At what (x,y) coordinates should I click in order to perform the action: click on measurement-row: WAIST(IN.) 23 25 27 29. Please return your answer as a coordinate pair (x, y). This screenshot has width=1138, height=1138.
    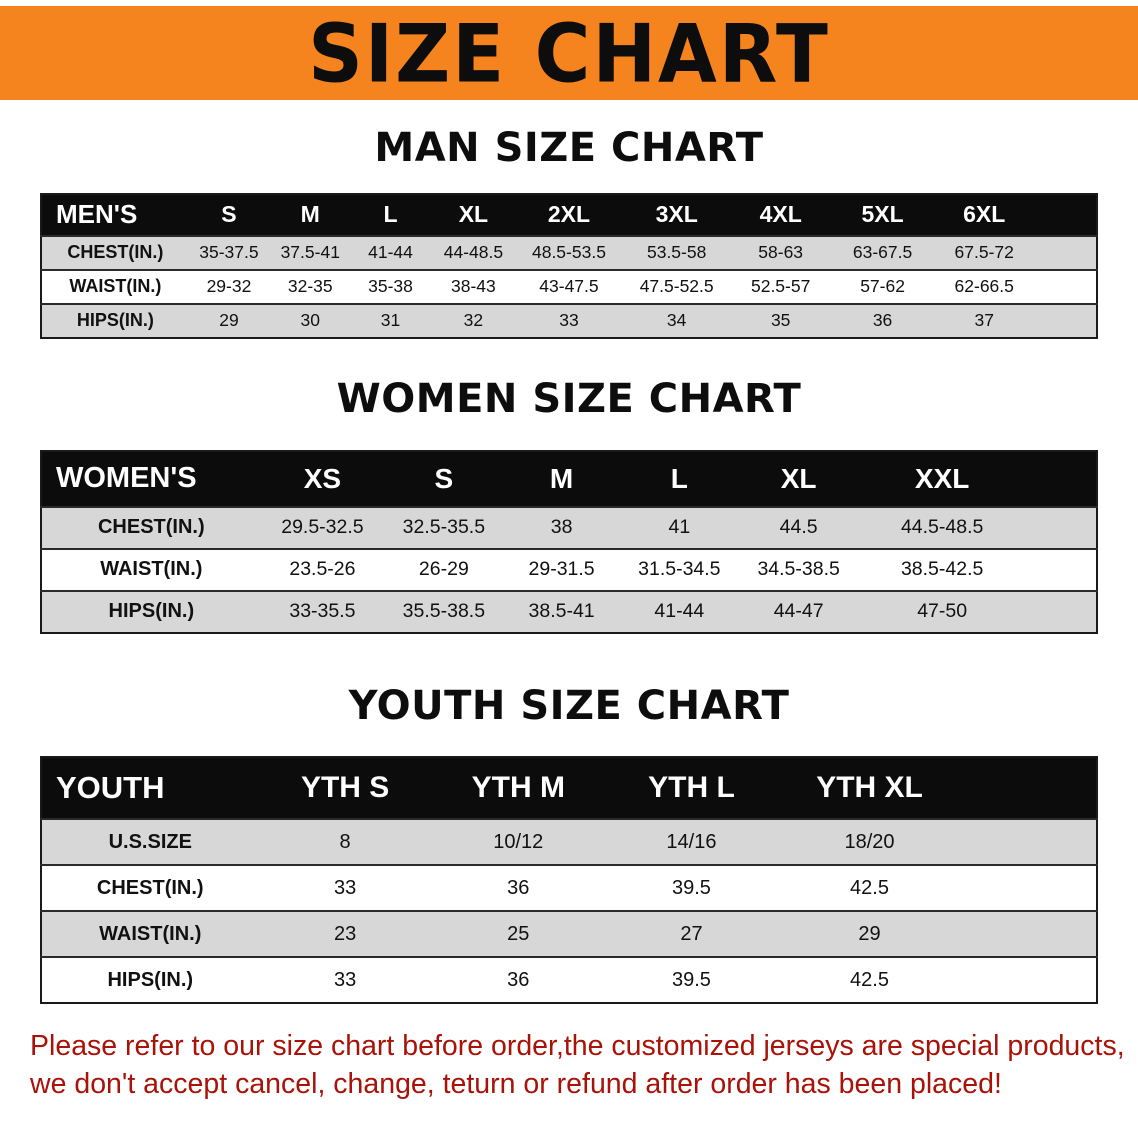
    Looking at the image, I should click on (569, 934).